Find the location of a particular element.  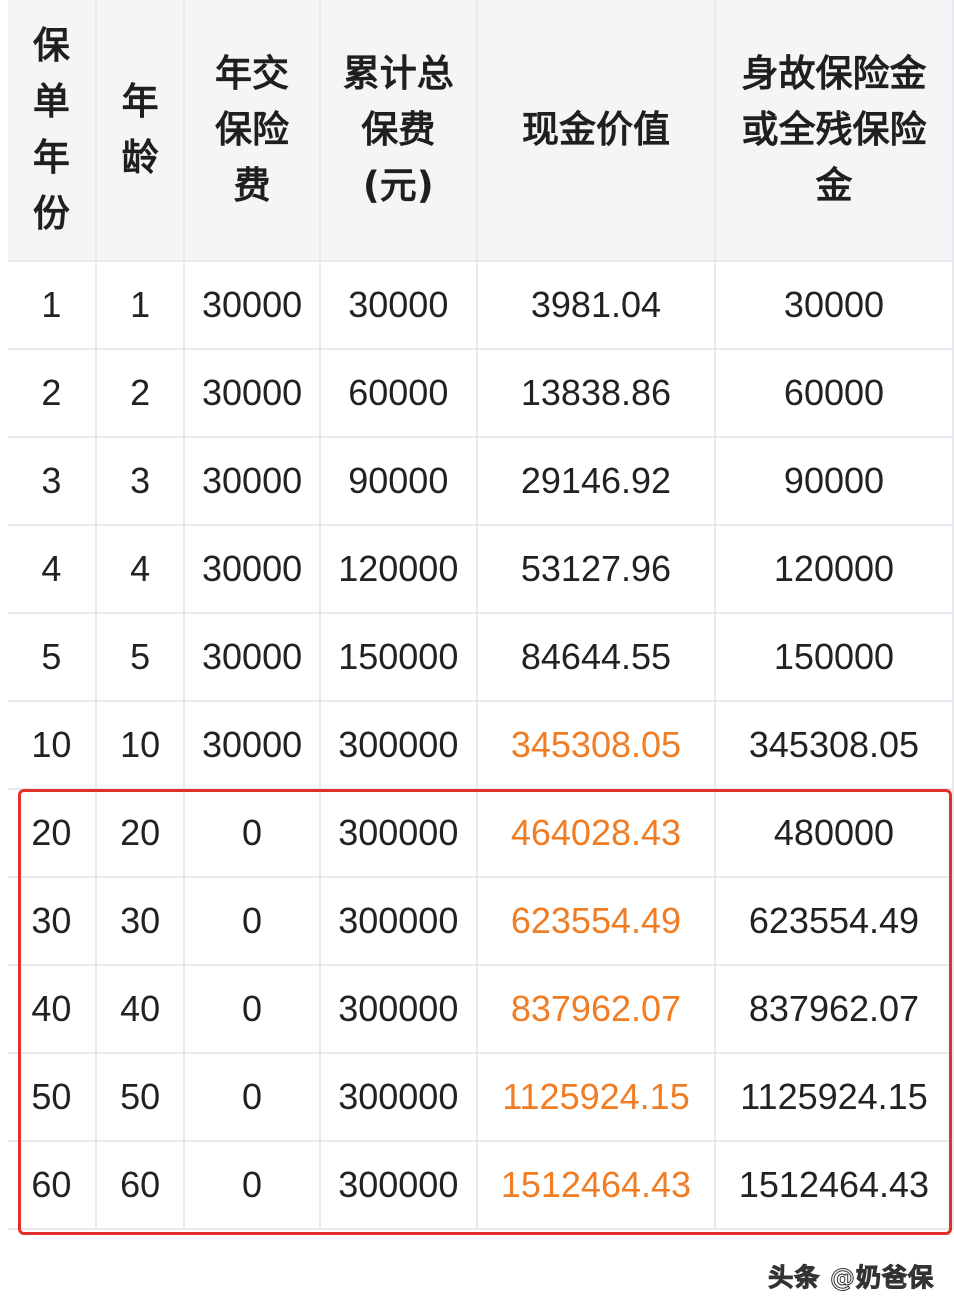

age-cell: 1 is located at coordinates (140, 305).